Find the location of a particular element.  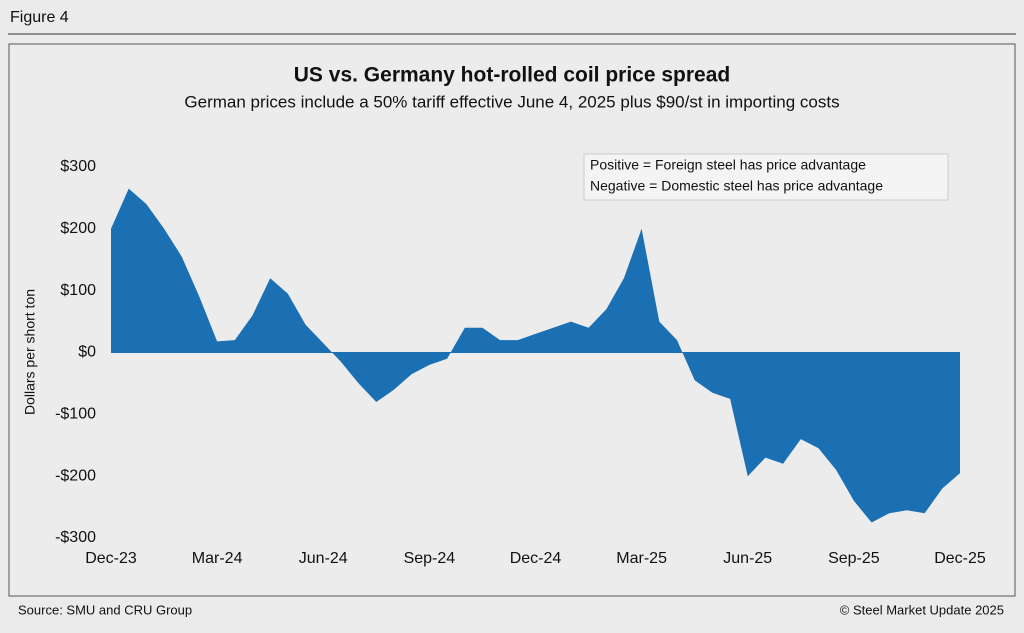

y-tick-label: $300 is located at coordinates (78, 166).